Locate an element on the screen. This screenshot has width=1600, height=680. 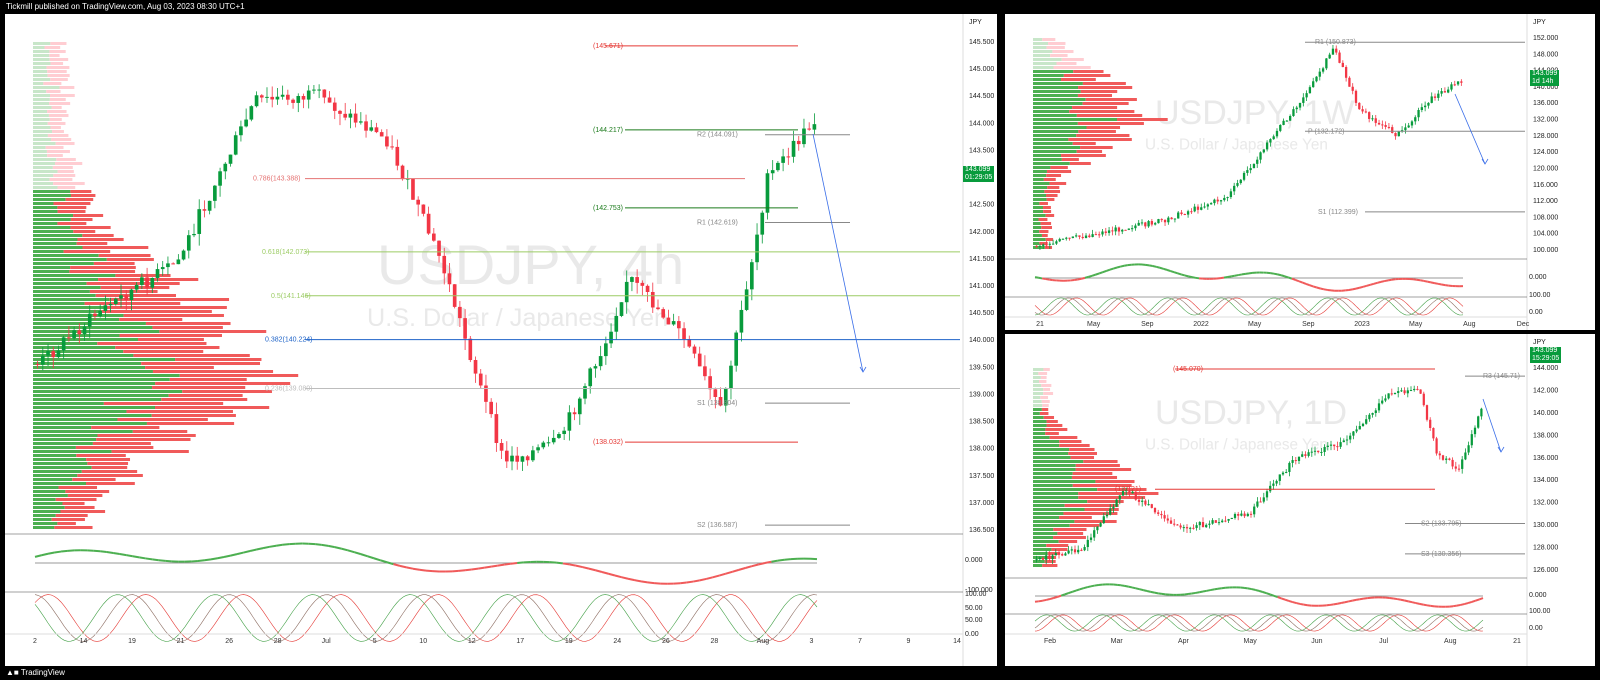
level-label: (138.032) is located at coordinates (608, 442).